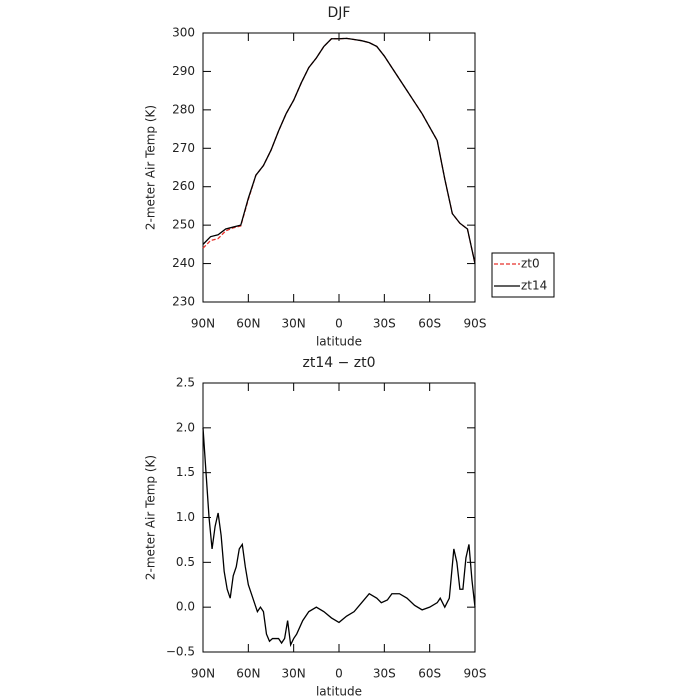  I want to click on y-tick-label: 1.5, so click(185, 472).